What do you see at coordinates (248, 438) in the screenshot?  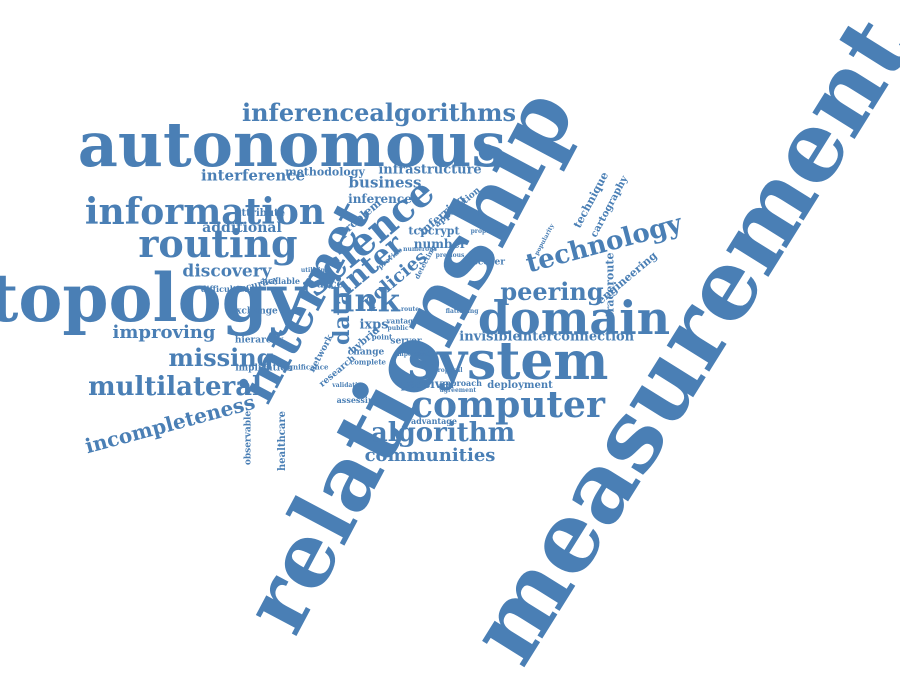 I see `word-observable: observable` at bounding box center [248, 438].